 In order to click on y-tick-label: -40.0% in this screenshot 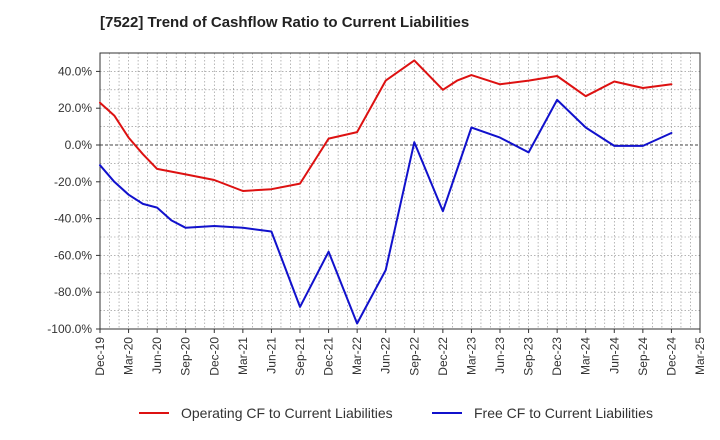, I will do `click(73, 219)`.